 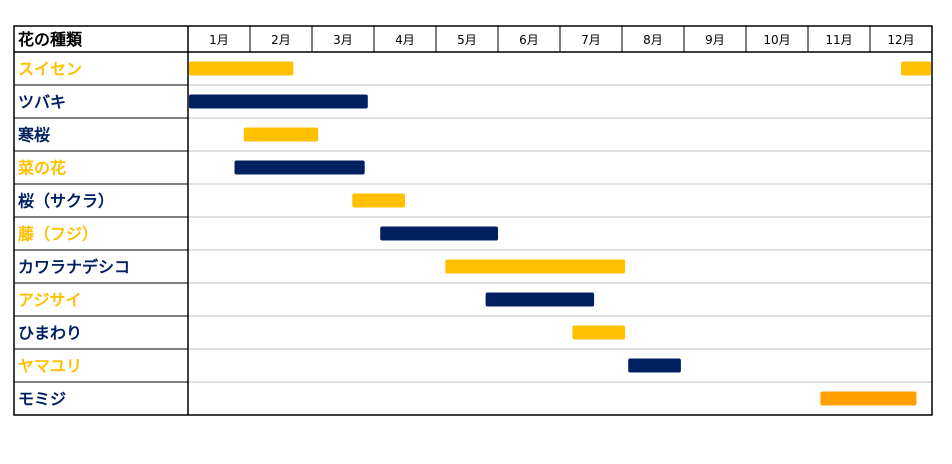 I want to click on month-label: 2月, so click(x=281, y=40).